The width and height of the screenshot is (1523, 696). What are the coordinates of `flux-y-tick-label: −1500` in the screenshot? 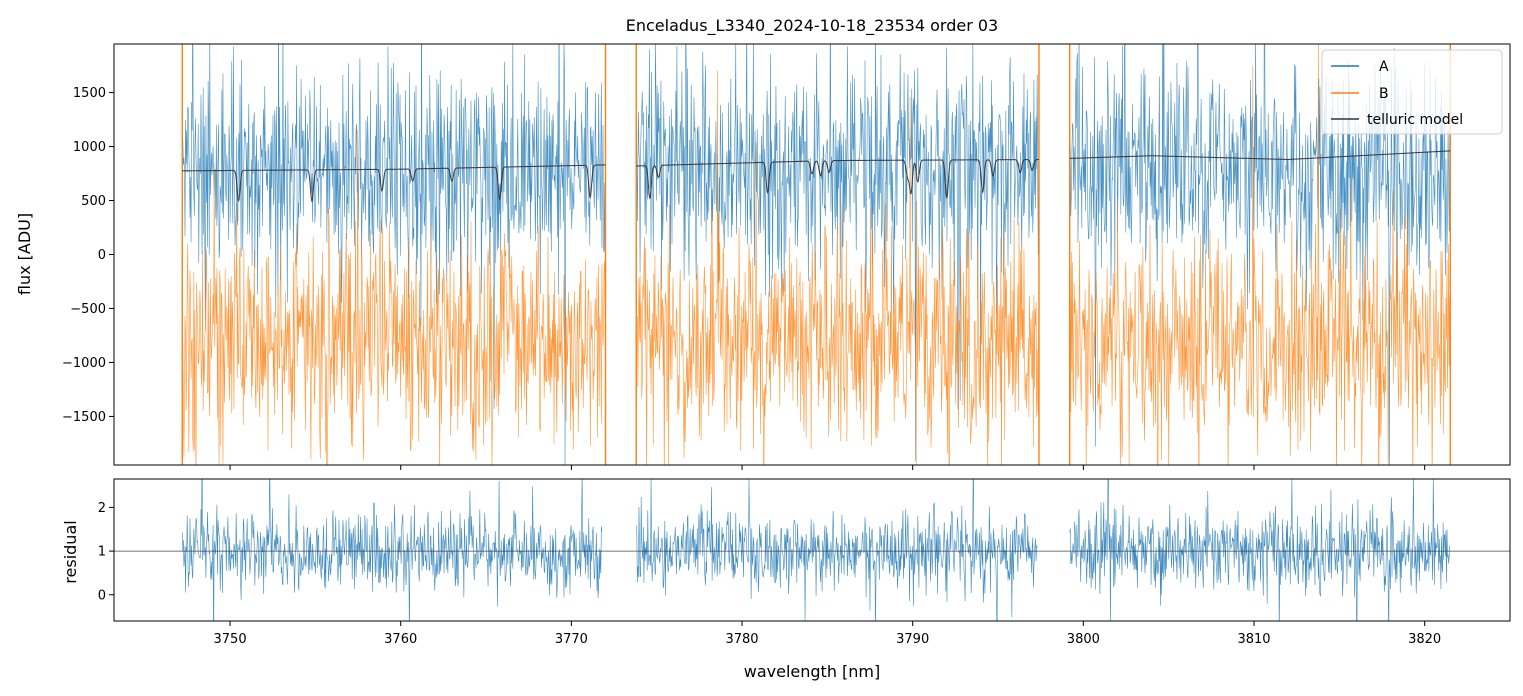 It's located at (84, 417).